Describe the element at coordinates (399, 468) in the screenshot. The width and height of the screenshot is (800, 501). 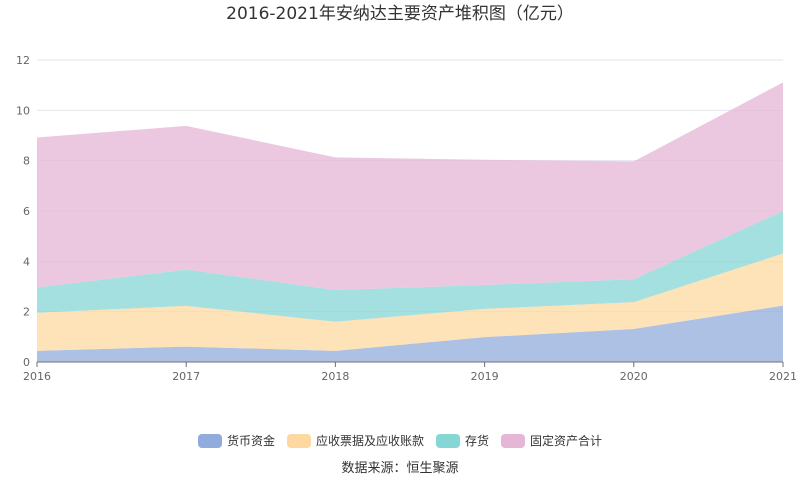
I see `data-source: 数据来源：恒生聚源` at that location.